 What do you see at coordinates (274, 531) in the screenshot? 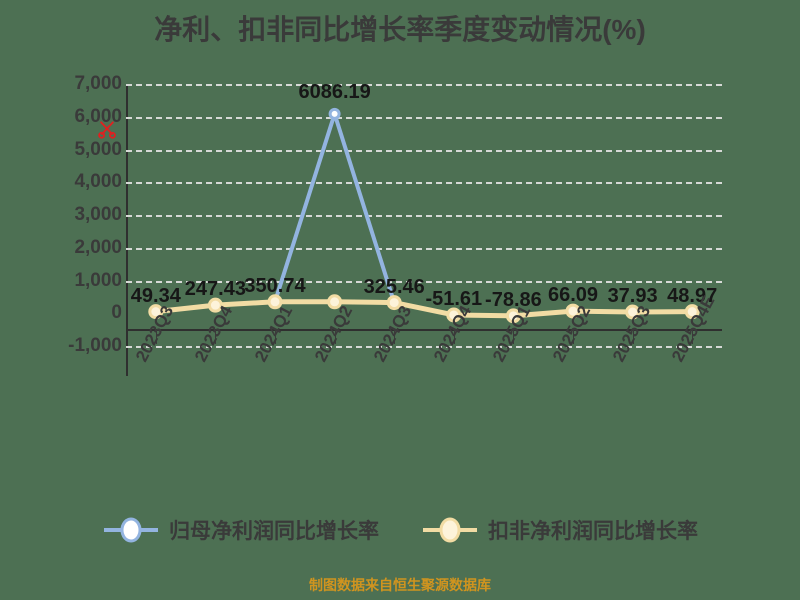
I see `legend-label: 归母净利润同比增长率` at bounding box center [274, 531].